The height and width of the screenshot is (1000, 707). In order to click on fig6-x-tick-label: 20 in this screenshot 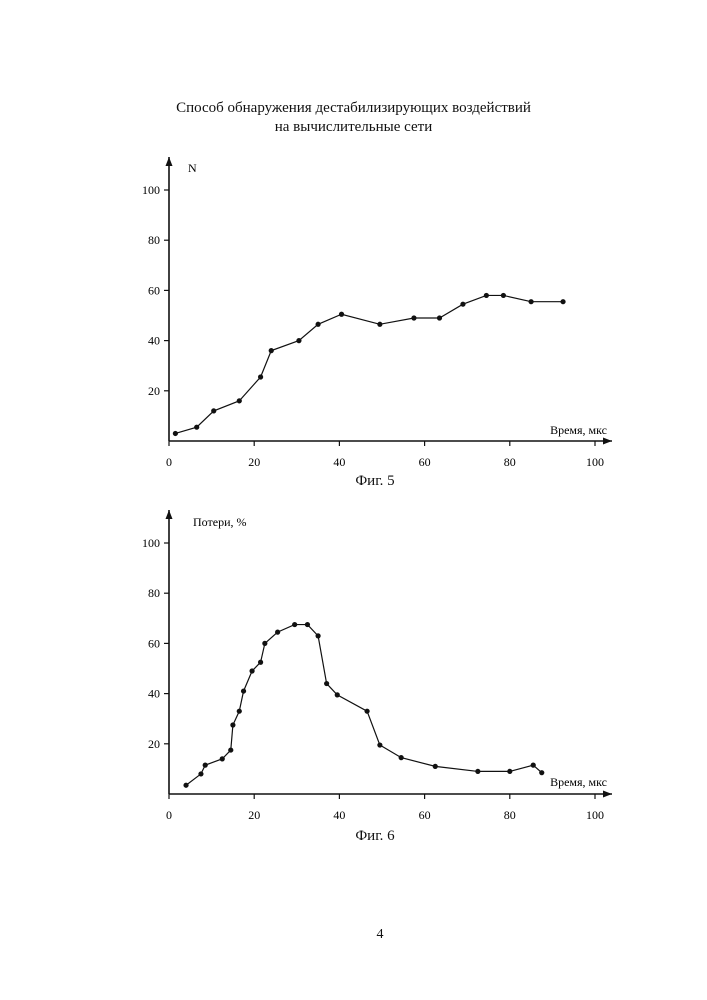, I will do `click(254, 815)`.